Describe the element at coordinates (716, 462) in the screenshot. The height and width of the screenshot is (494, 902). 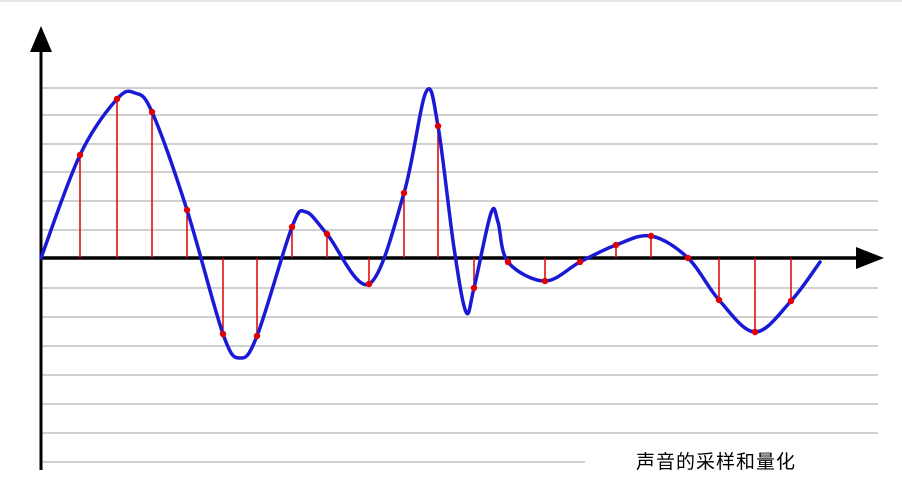
I see `caption: 声音的采样和量化` at that location.